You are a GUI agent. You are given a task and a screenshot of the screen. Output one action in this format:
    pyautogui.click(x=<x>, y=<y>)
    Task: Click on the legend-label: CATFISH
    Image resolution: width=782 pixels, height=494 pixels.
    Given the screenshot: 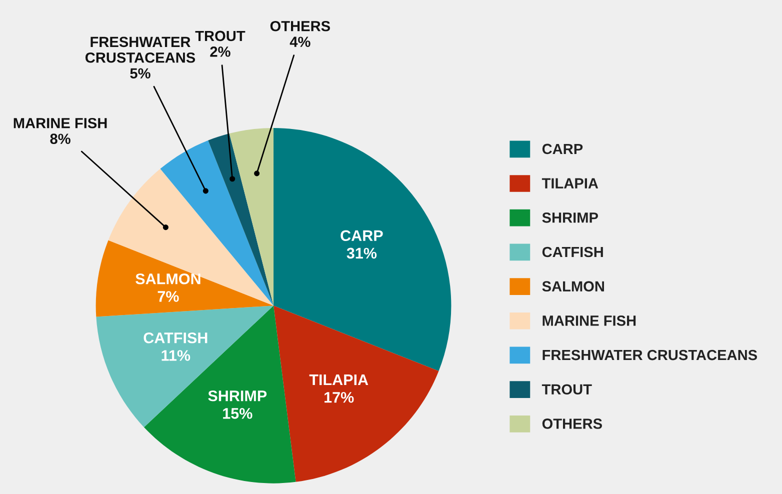 What is the action you would take?
    pyautogui.click(x=572, y=252)
    